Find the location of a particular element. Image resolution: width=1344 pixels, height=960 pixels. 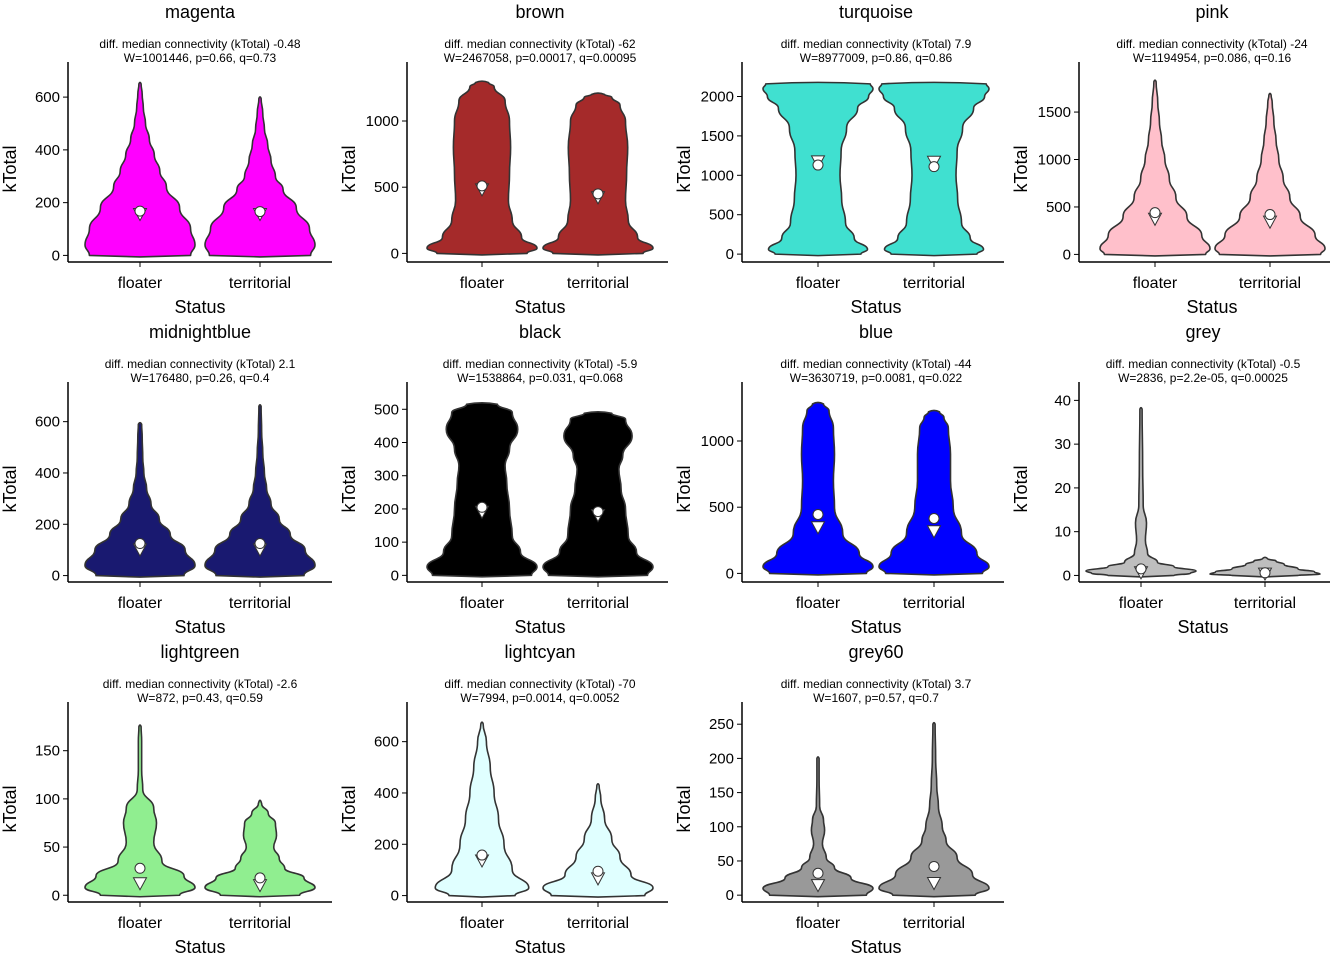

y-tick-label: 2000 is located at coordinates (717, 96).